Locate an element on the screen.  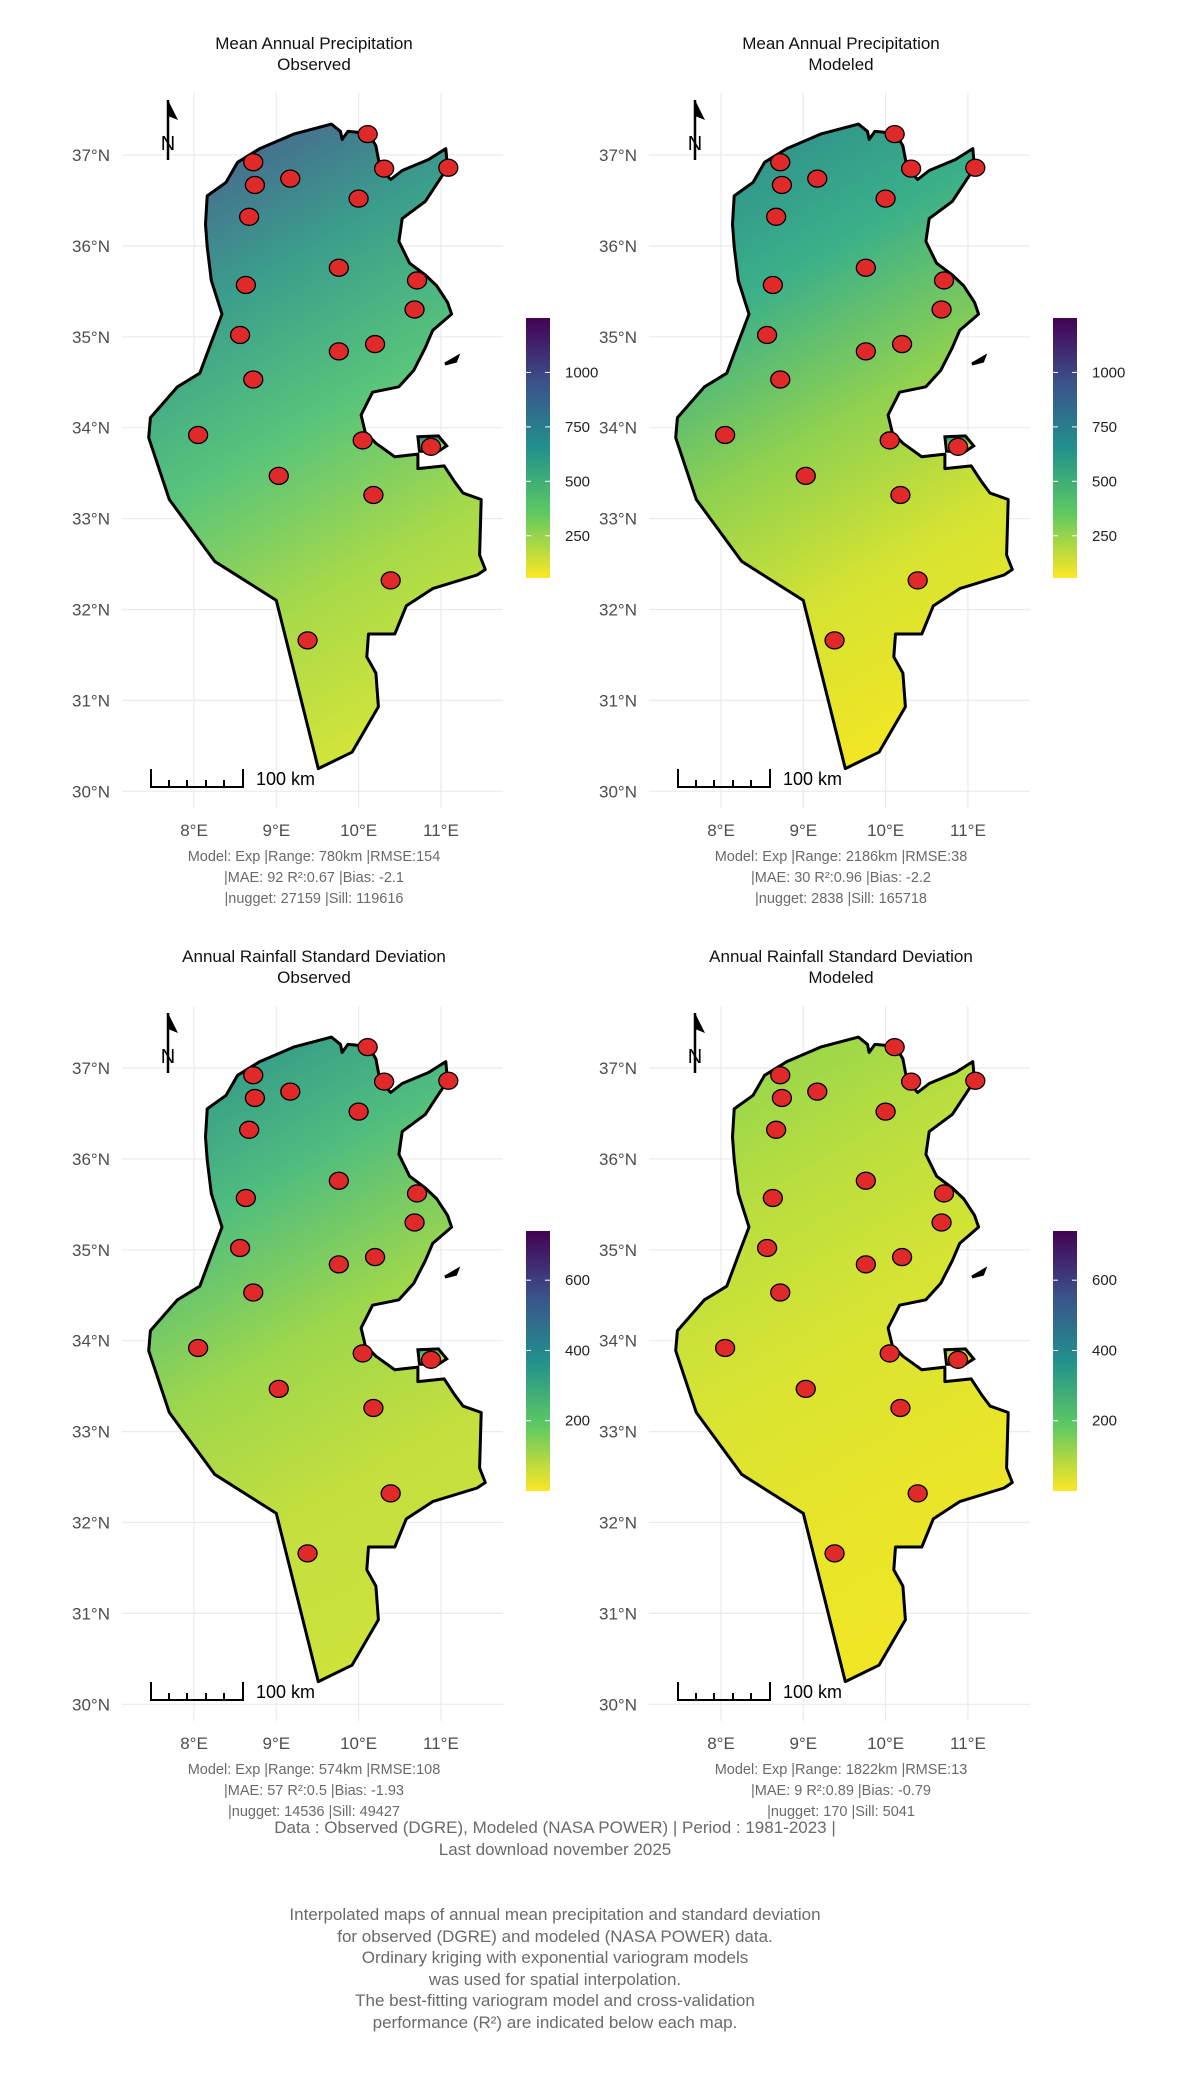
panel-title-line: Annual Rainfall Standard Deviation is located at coordinates (314, 956).